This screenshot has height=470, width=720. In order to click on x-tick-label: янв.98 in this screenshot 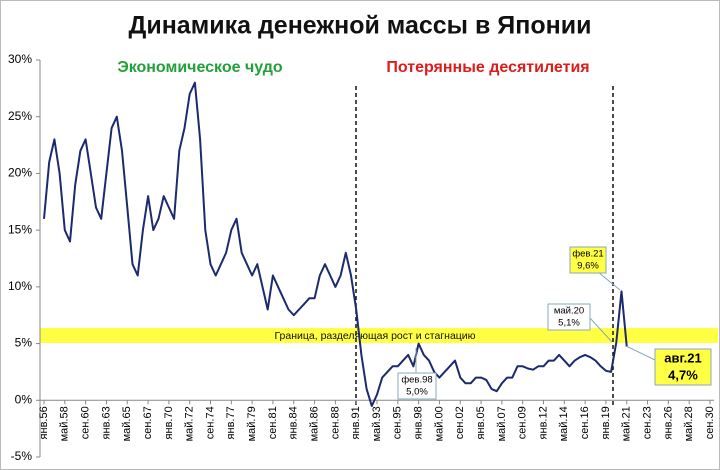, I will do `click(419, 422)`.